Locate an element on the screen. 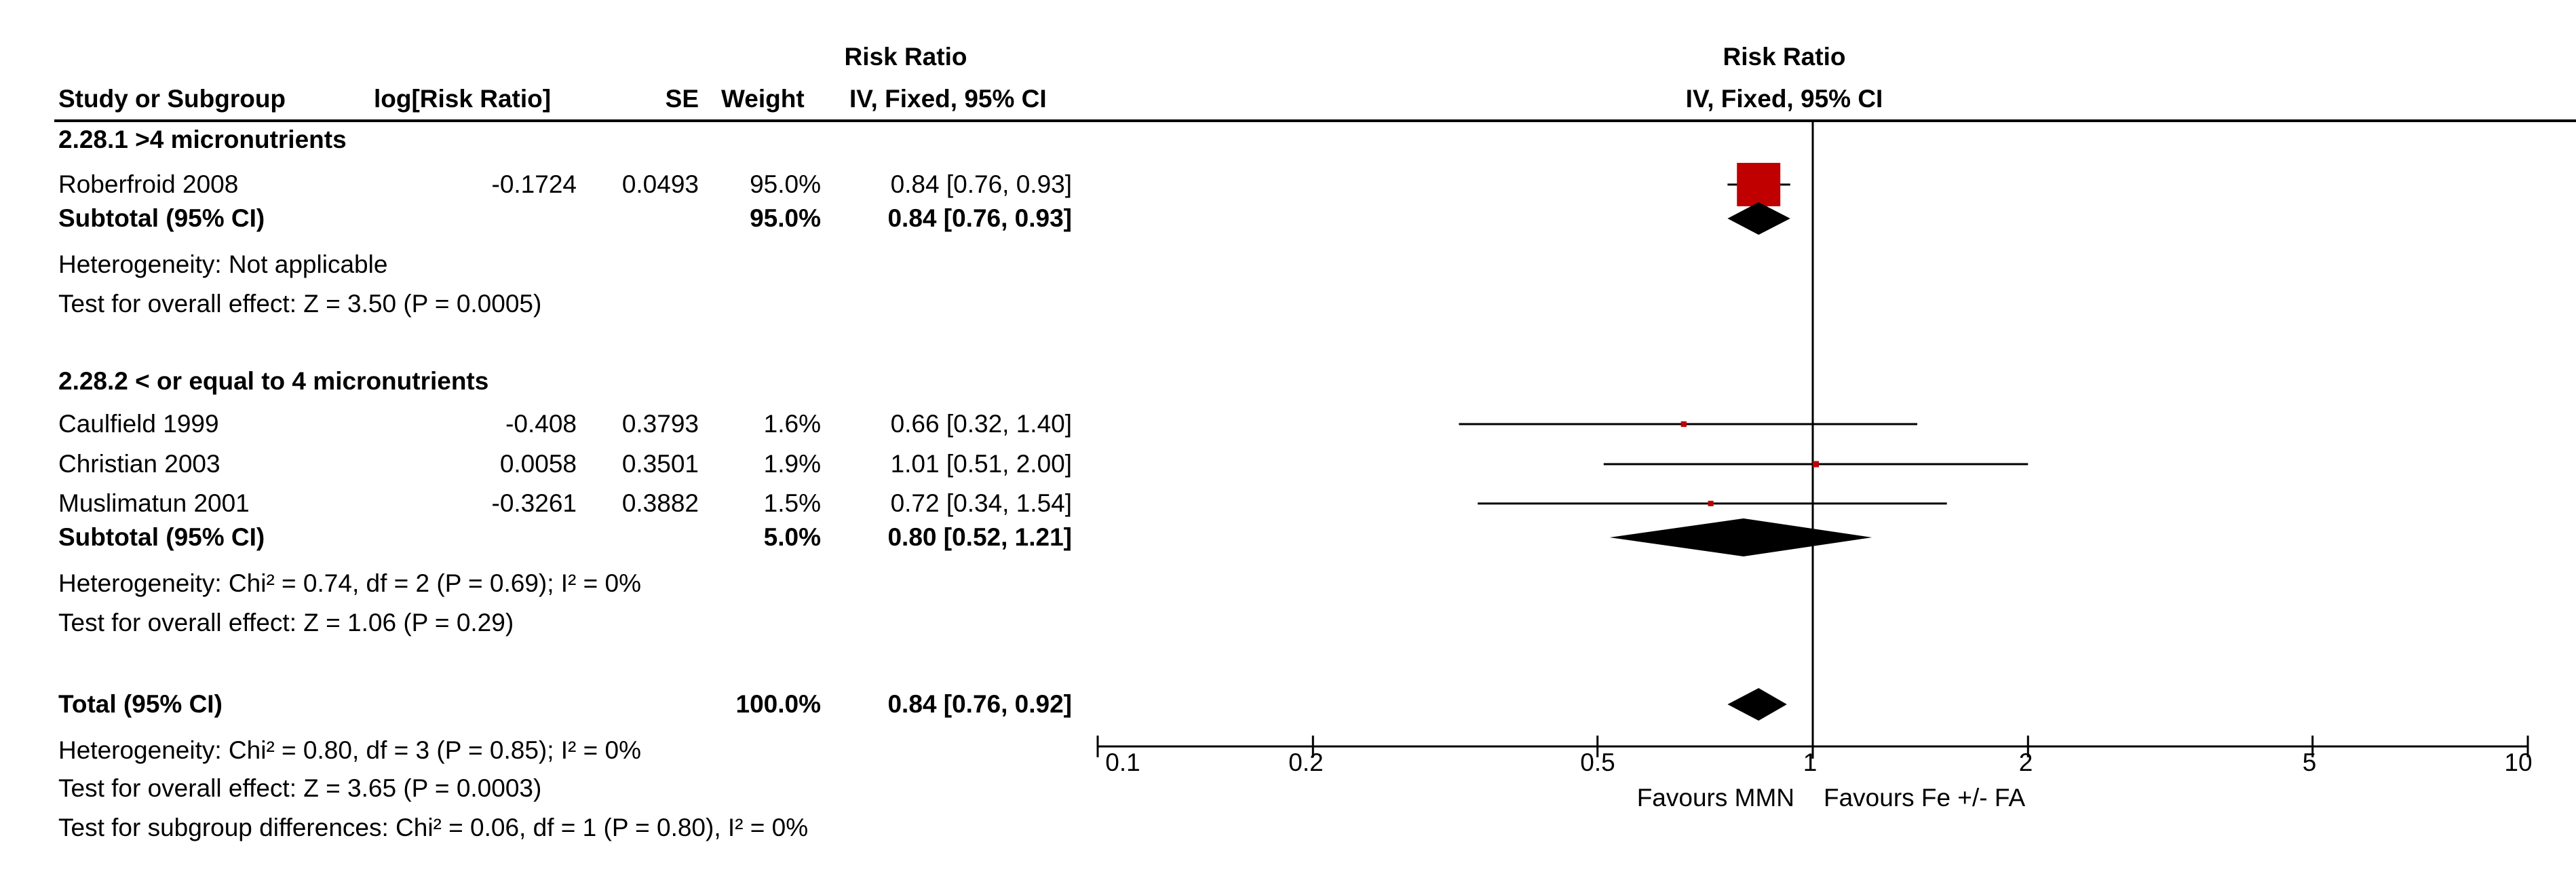 Image resolution: width=2576 pixels, height=874 pixels. study-se: 0.3501 is located at coordinates (660, 464).